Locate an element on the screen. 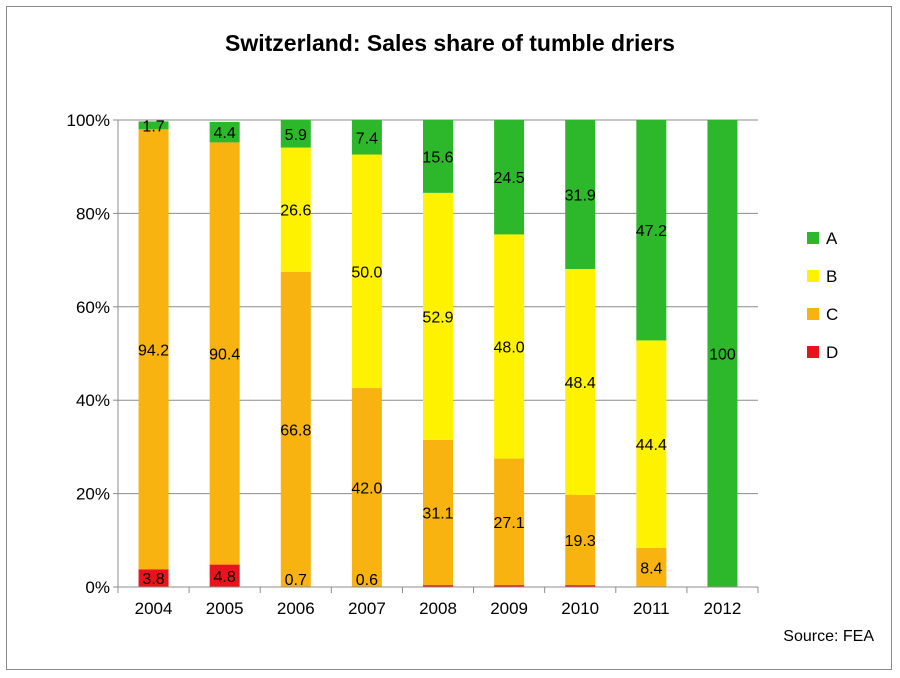  data-label: 31.9 is located at coordinates (580, 195).